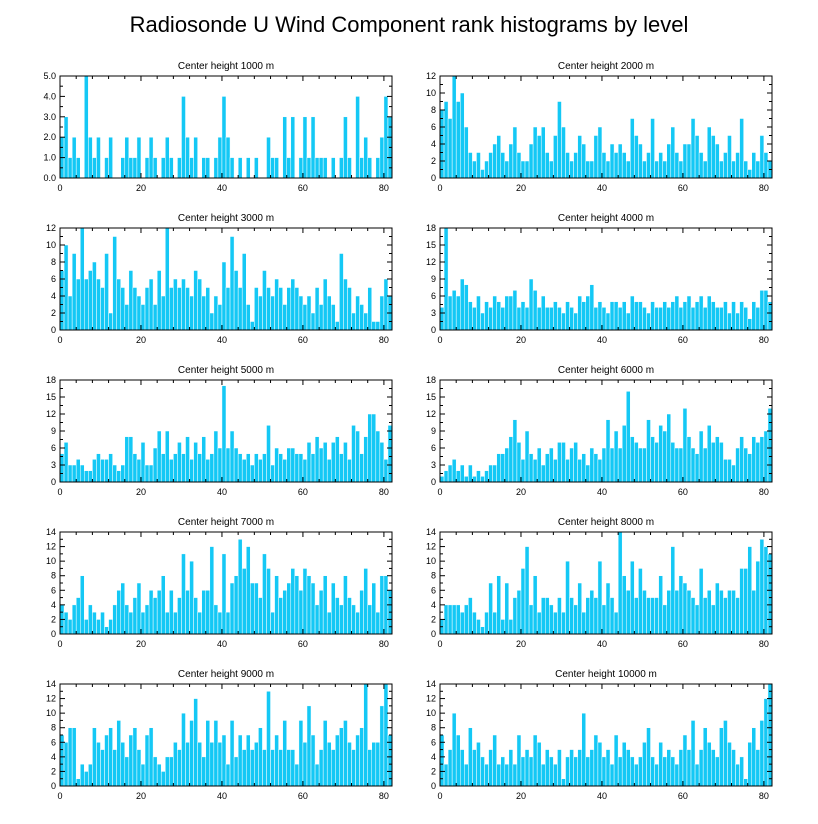 The width and height of the screenshot is (818, 824). Describe the element at coordinates (606, 66) in the screenshot. I see `panel-title: Center height 2000 m` at that location.